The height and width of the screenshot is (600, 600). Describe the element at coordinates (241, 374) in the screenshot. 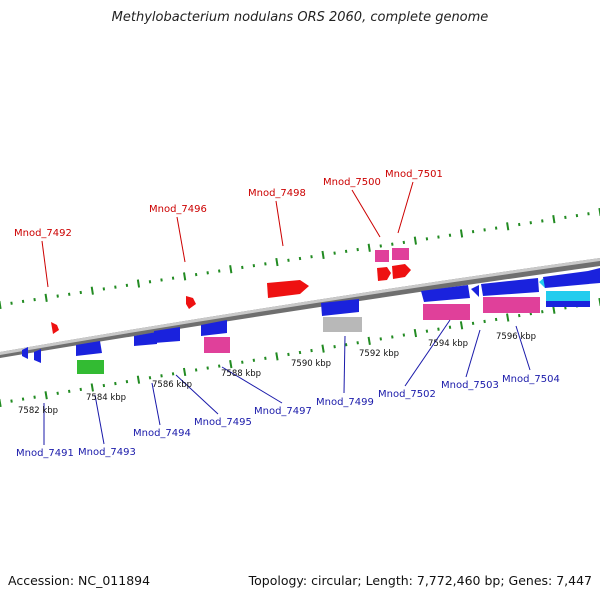

I see `scale-label: 7588 kbp` at that location.